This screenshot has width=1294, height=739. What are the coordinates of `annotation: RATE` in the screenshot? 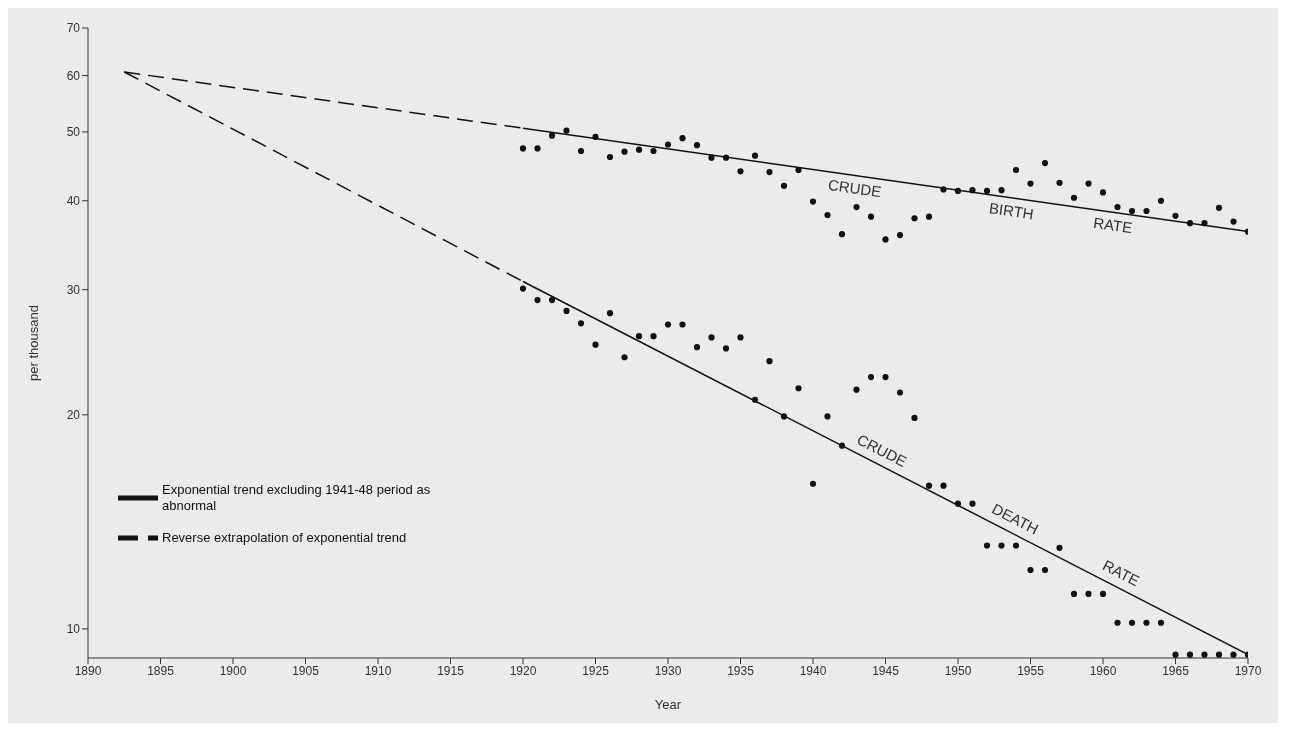 It's located at (1113, 225).